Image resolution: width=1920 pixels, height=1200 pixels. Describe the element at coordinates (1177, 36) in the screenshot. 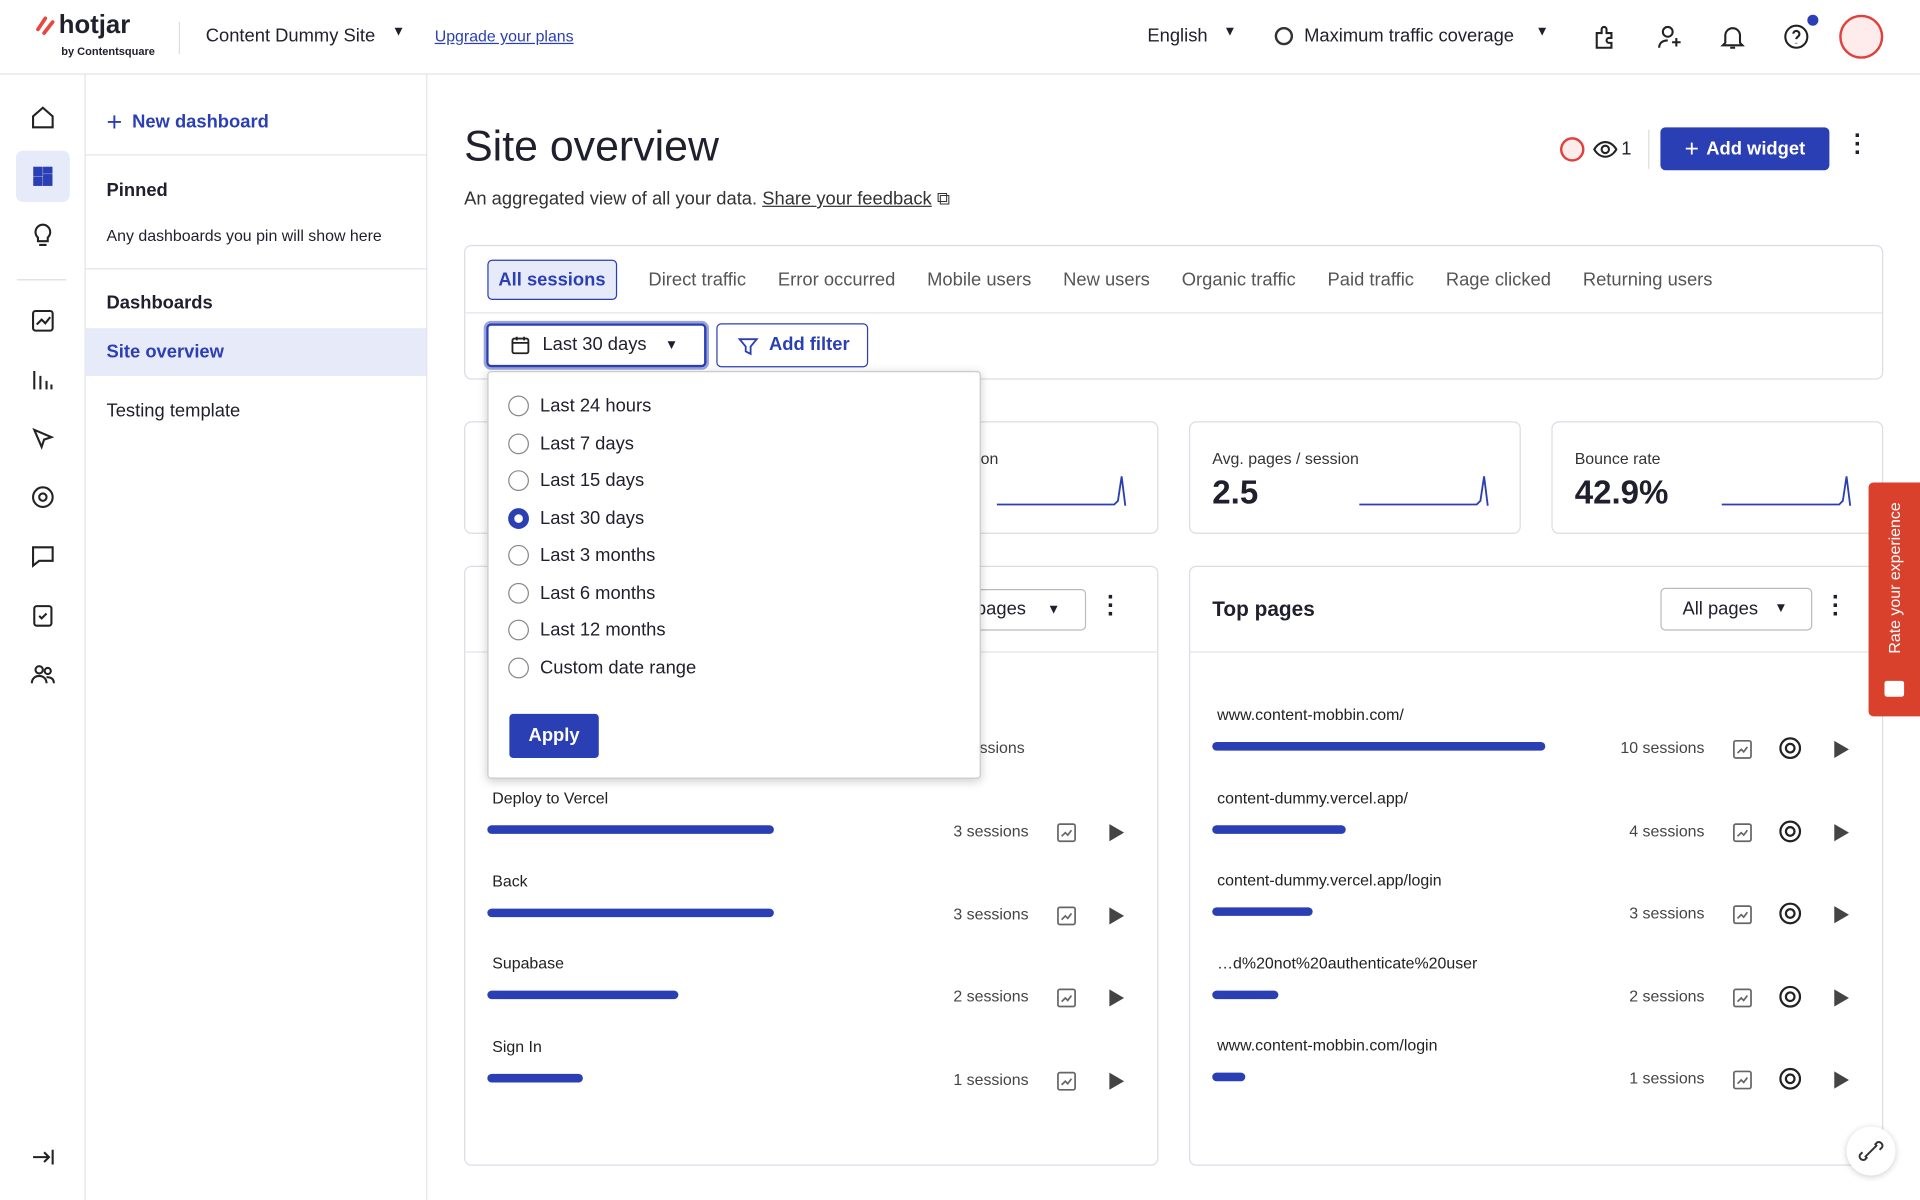

I see `language-select: English` at that location.